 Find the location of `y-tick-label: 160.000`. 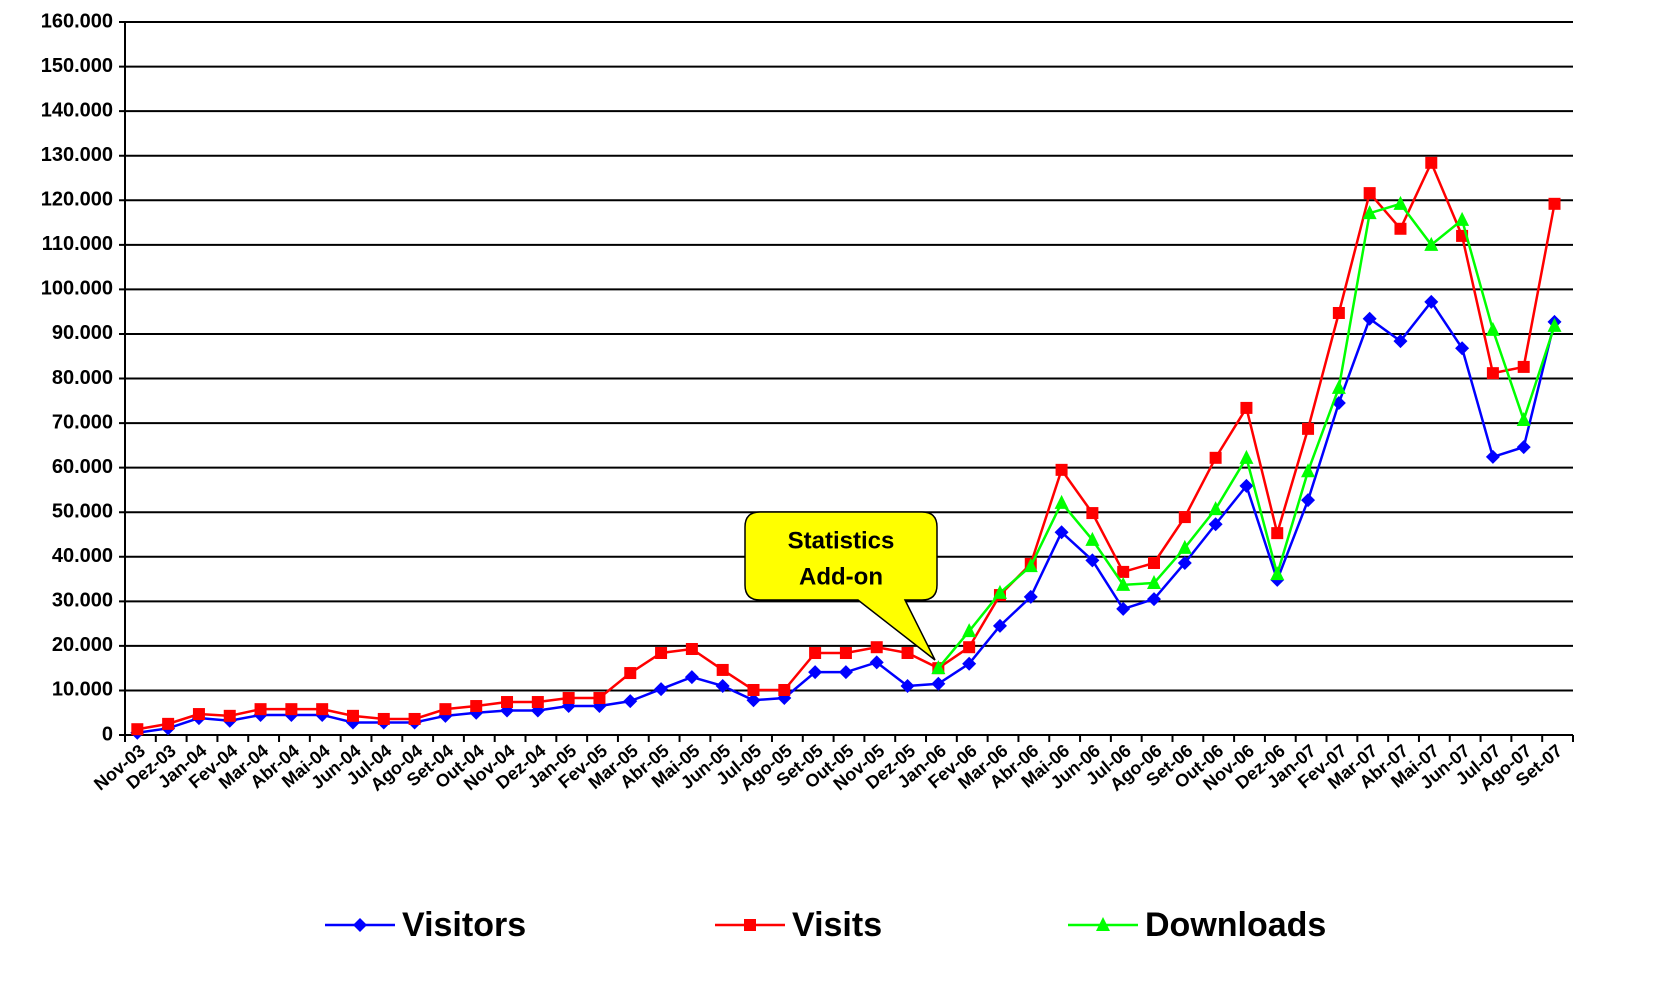

y-tick-label: 160.000 is located at coordinates (77, 21).